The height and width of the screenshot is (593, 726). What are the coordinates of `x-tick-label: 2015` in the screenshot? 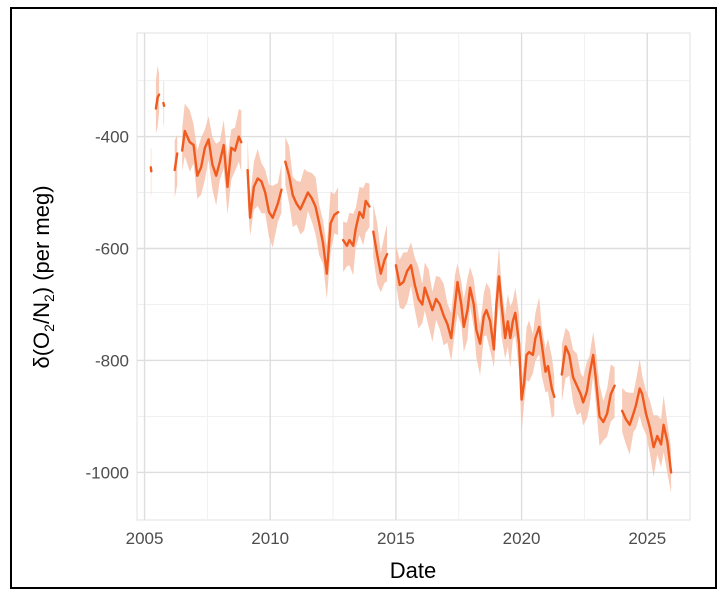 It's located at (396, 538).